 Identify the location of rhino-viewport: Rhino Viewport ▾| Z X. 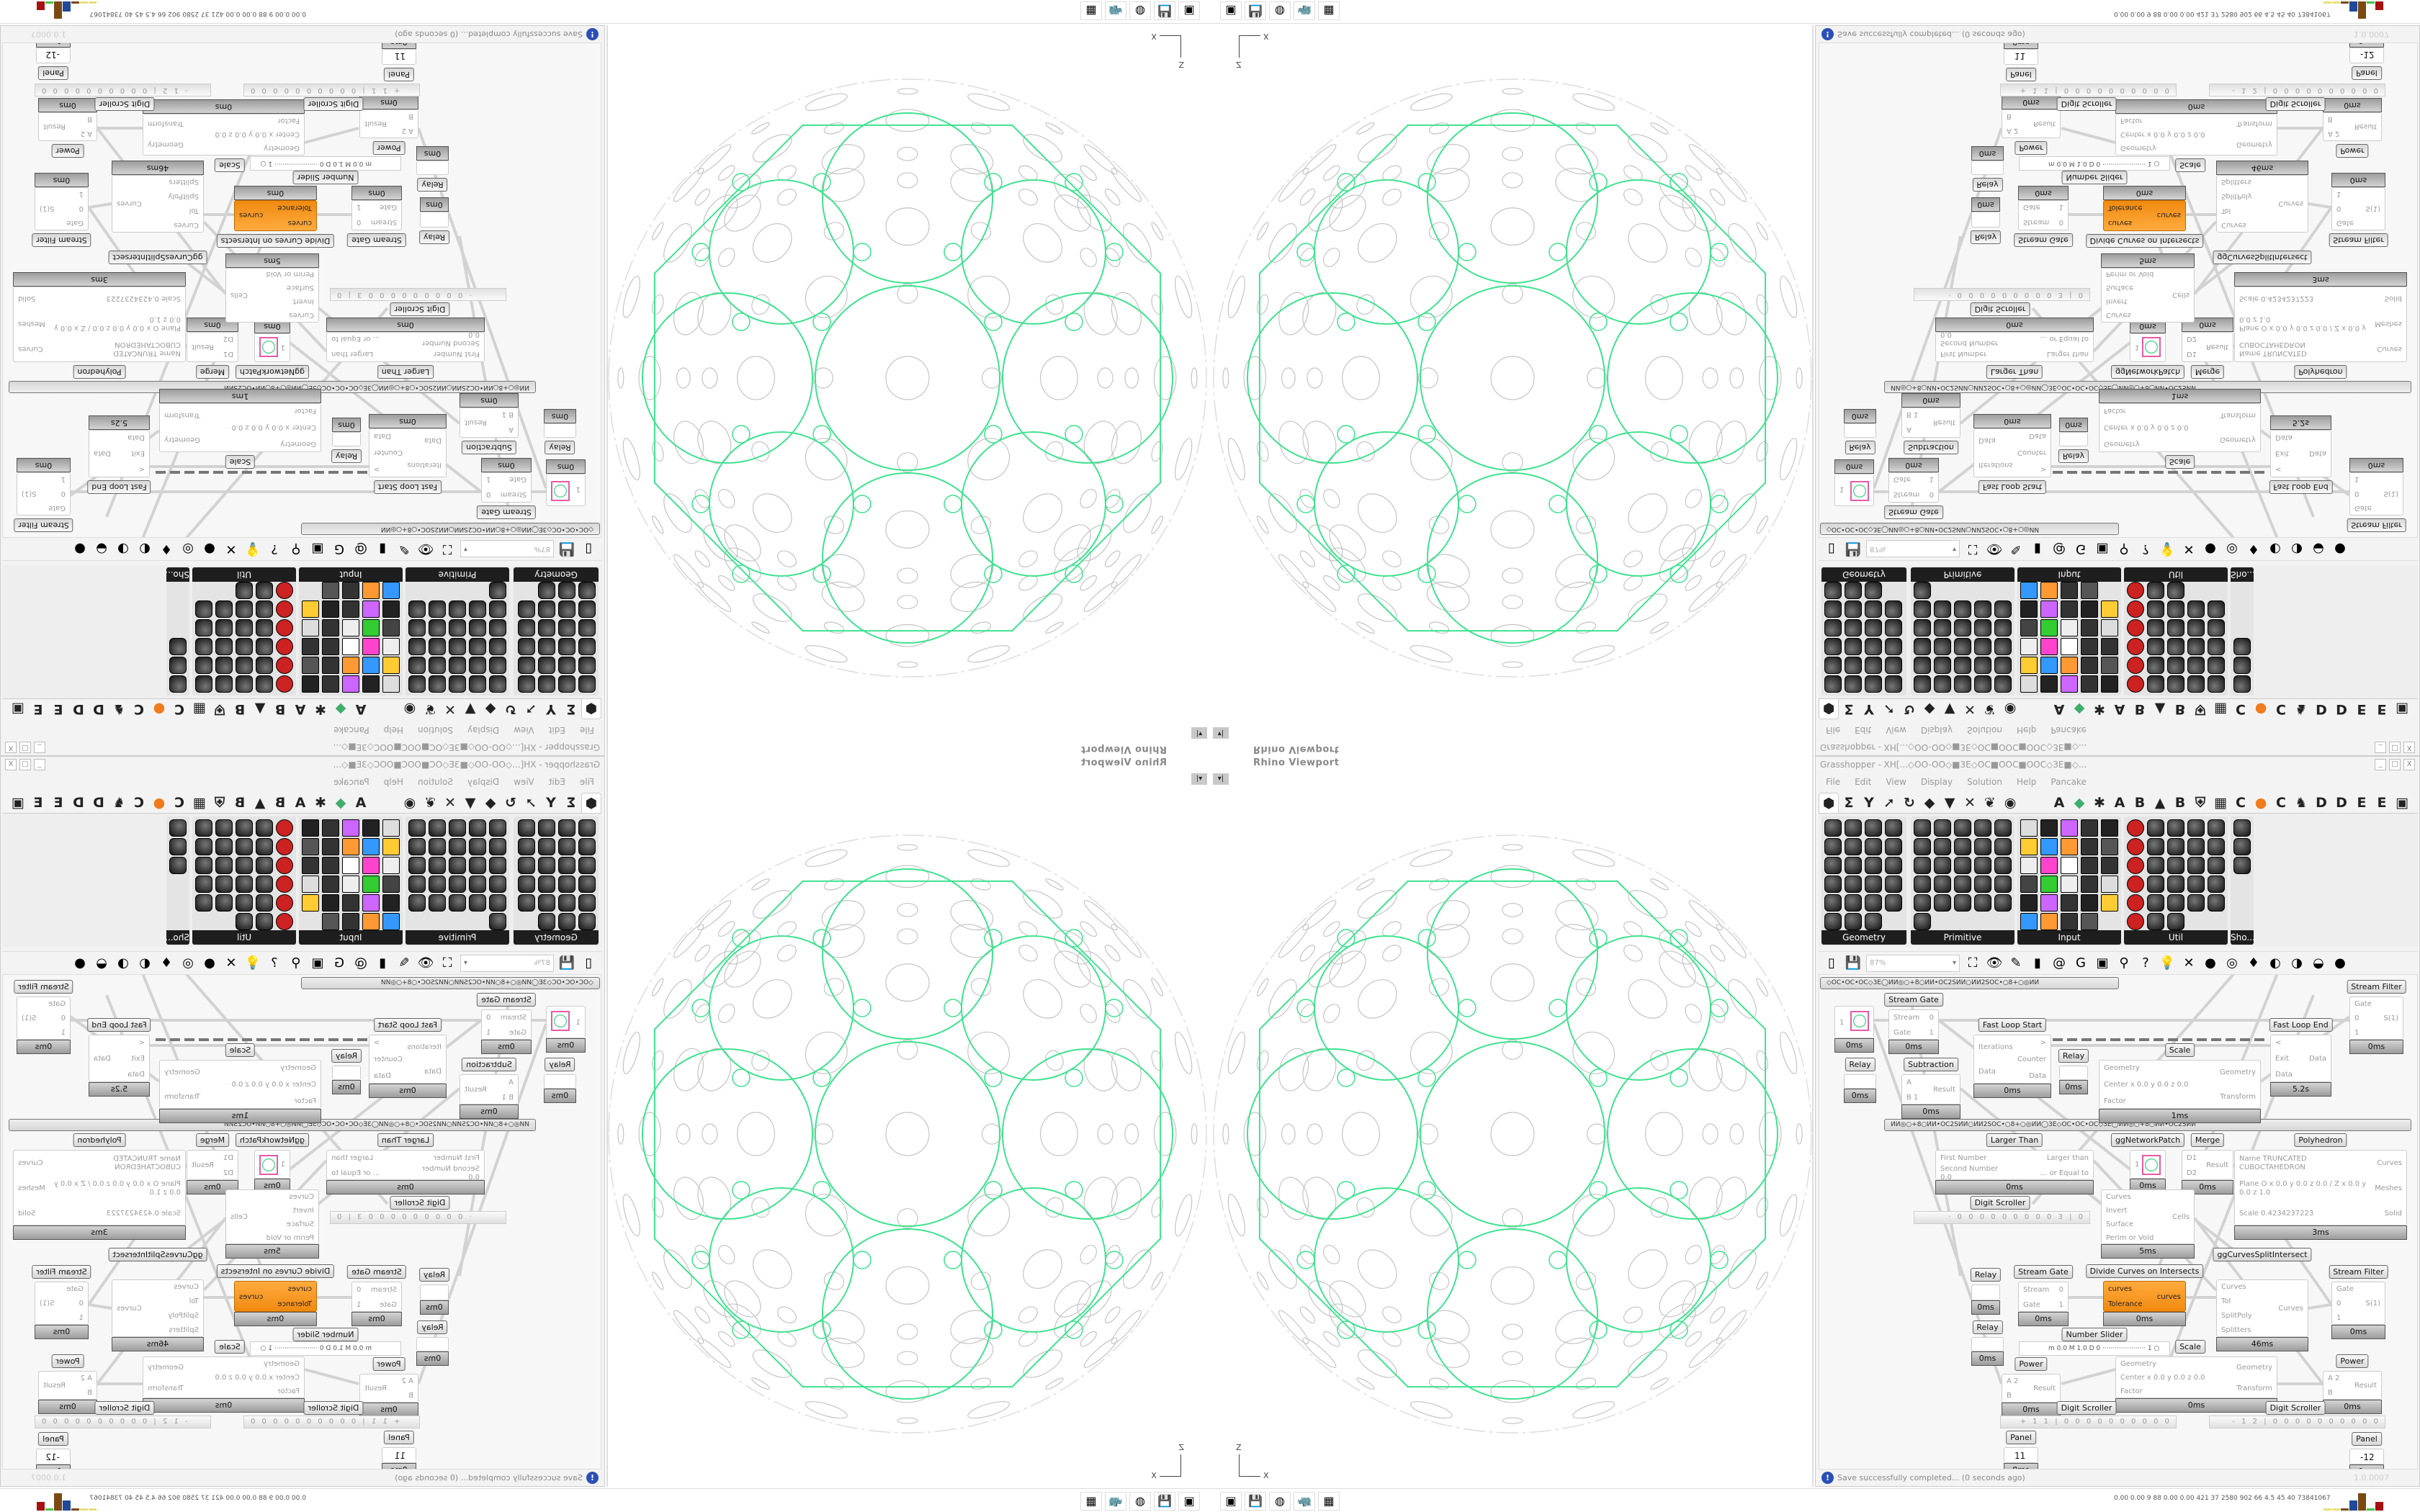
(1512, 390).